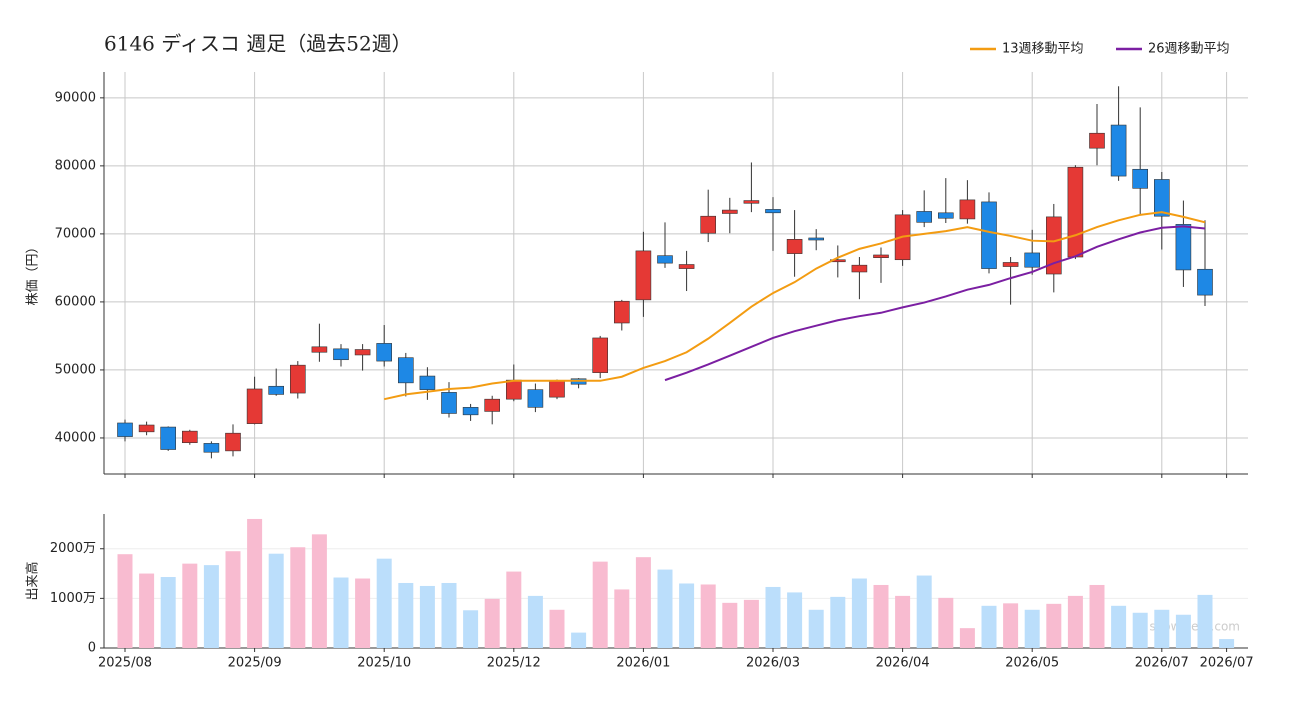 The width and height of the screenshot is (1300, 720). I want to click on x-tick-label: 2025/09, so click(255, 663).